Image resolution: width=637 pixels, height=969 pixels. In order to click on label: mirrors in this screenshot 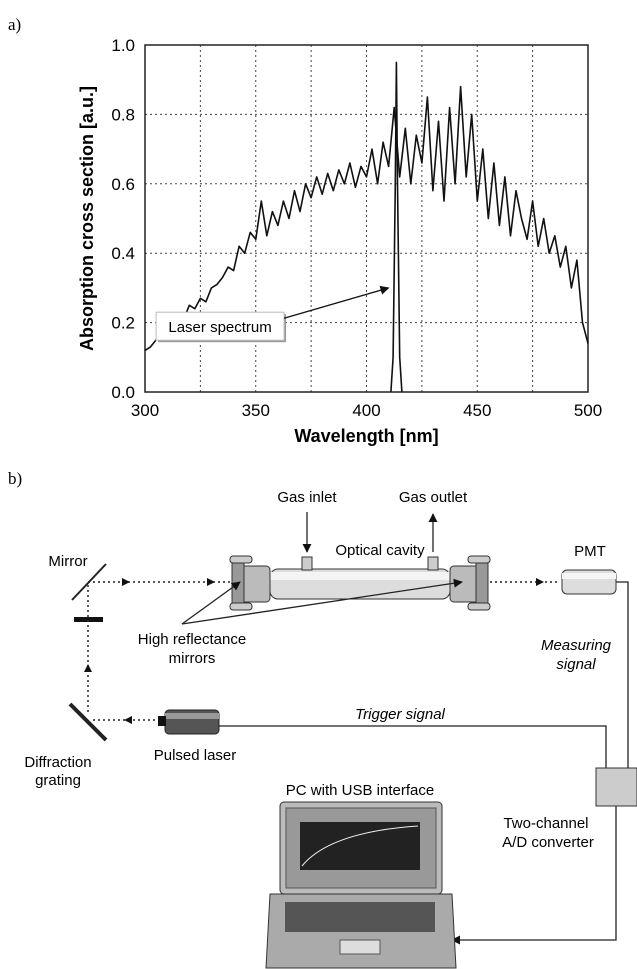, I will do `click(192, 658)`.